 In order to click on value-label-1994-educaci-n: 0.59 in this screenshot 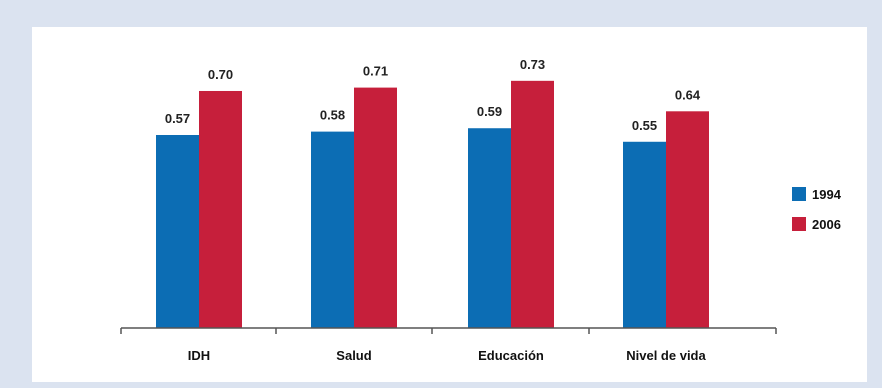, I will do `click(489, 111)`.